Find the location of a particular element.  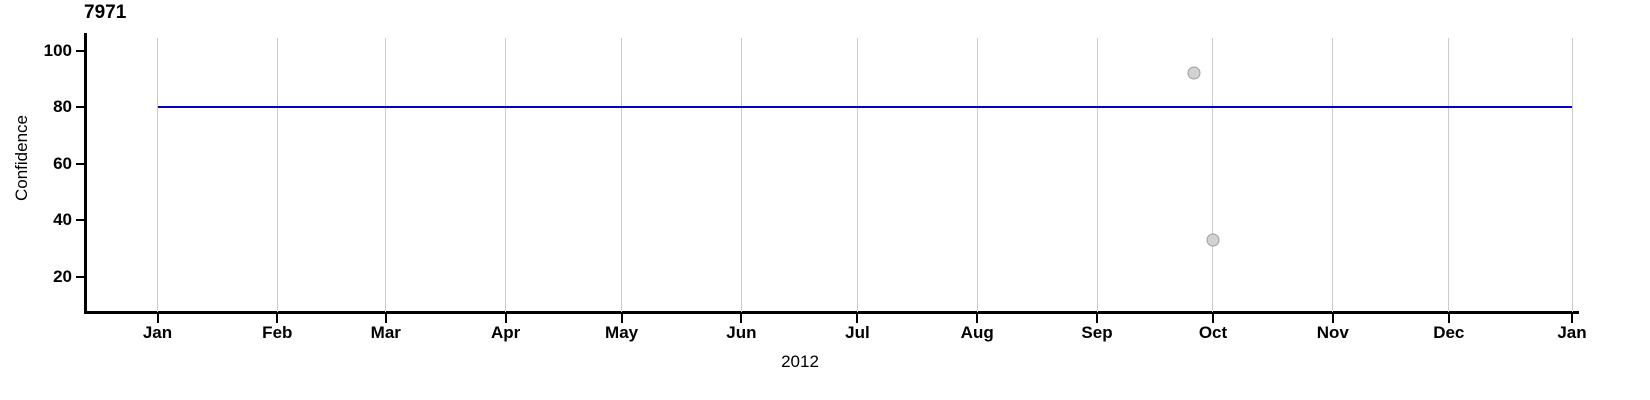

y-tick-label-20: 20 is located at coordinates (62, 276).